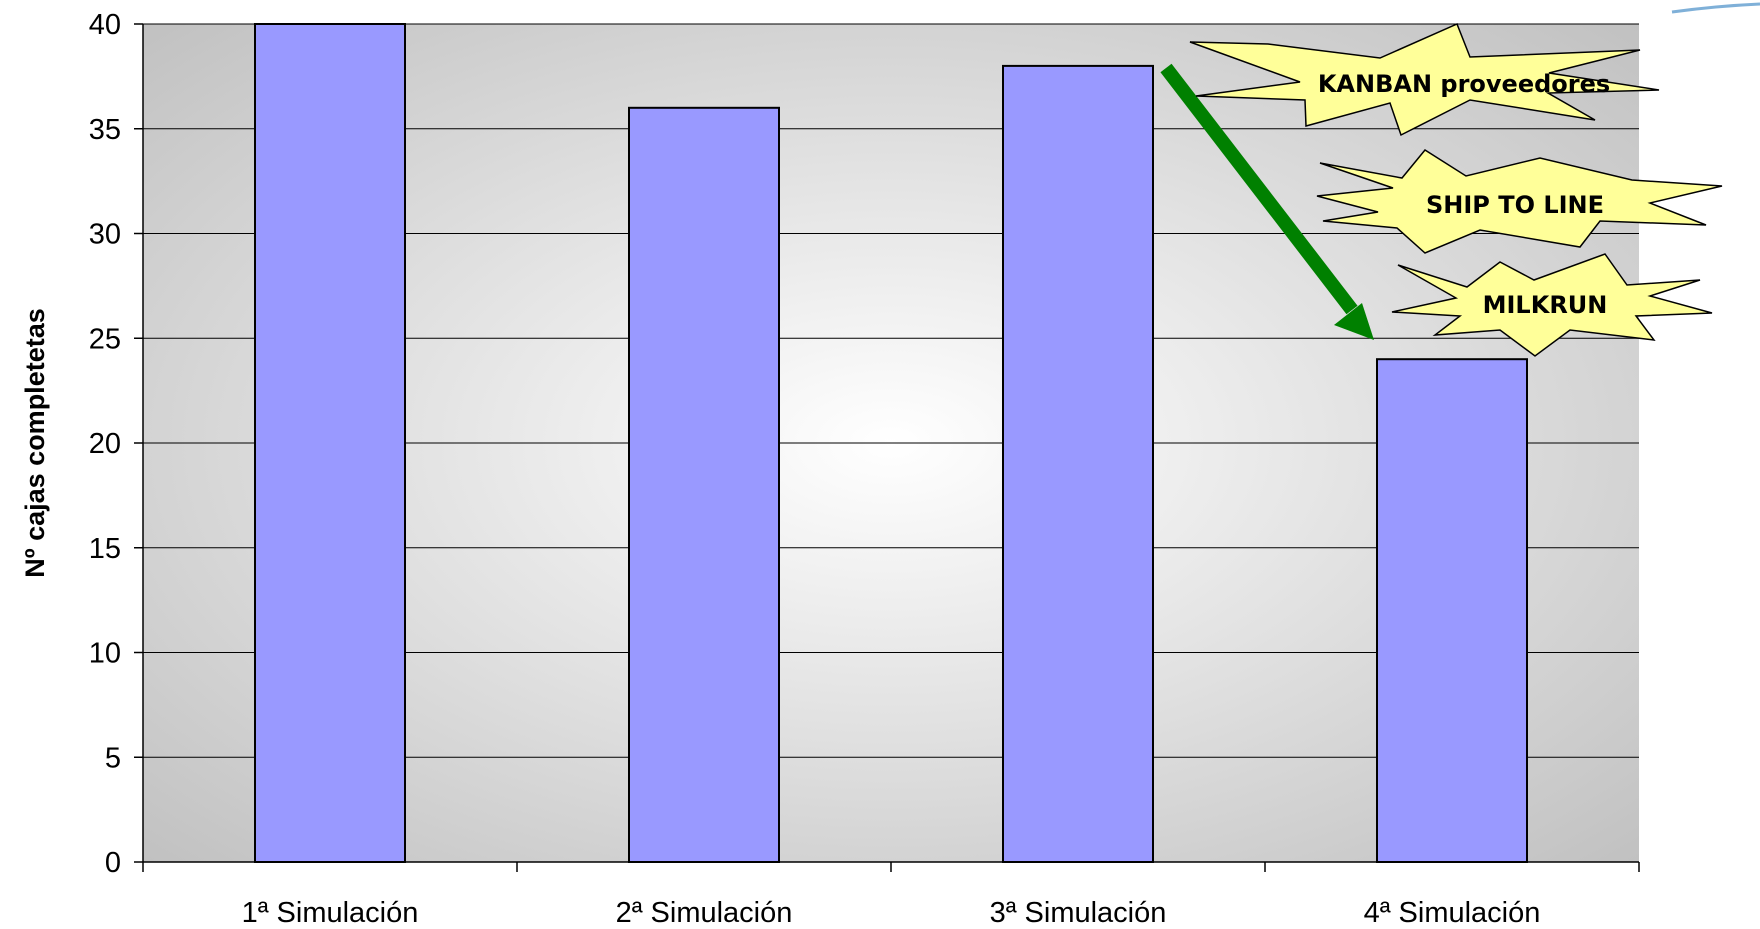 The height and width of the screenshot is (929, 1760). What do you see at coordinates (105, 339) in the screenshot?
I see `y-tick-label: 25` at bounding box center [105, 339].